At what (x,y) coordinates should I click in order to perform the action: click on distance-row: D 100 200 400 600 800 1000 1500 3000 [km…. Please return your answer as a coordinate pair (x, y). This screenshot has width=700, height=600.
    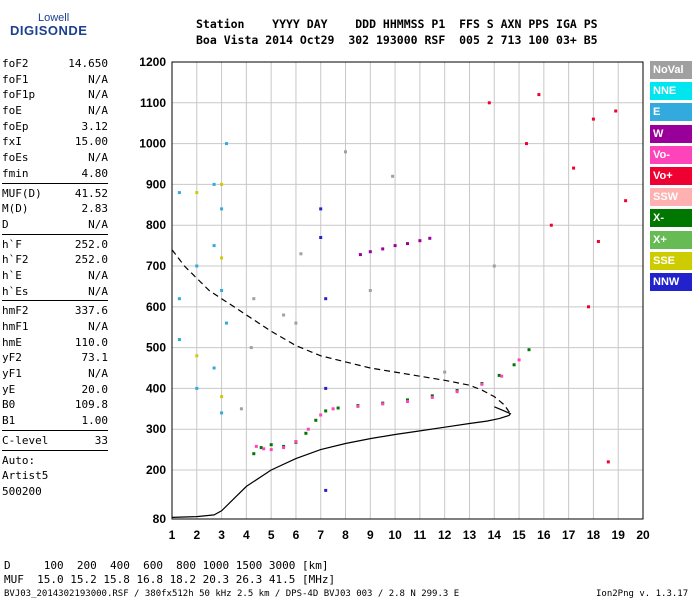
    Looking at the image, I should click on (166, 565).